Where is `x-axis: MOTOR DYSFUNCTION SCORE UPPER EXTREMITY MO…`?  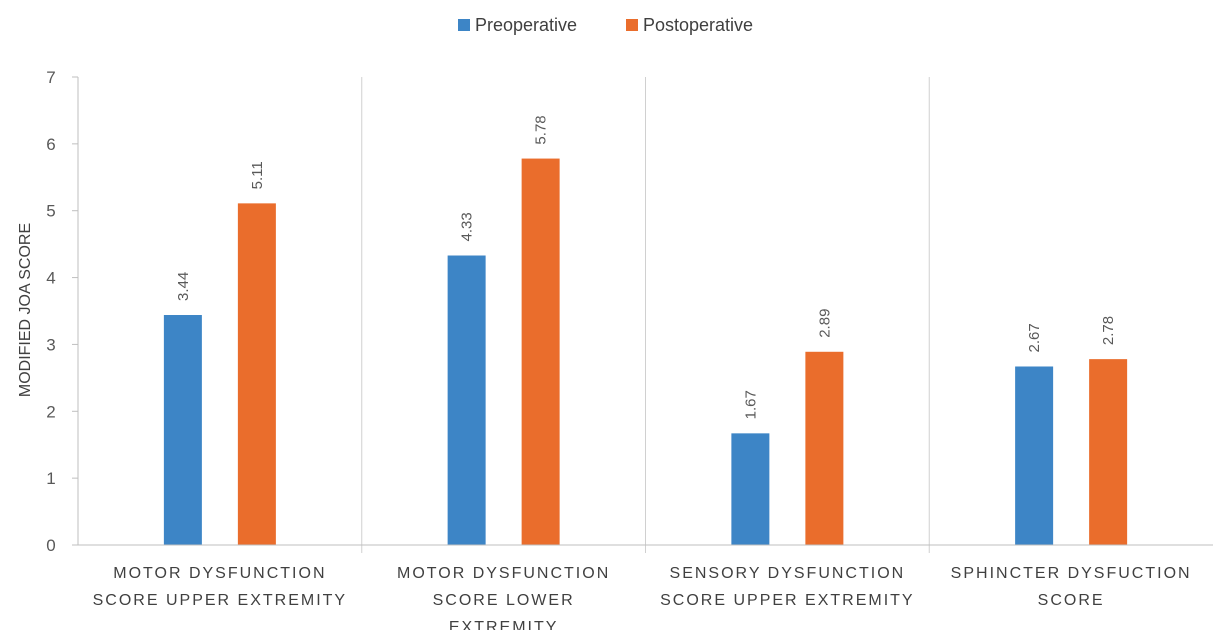 x-axis: MOTOR DYSFUNCTION SCORE UPPER EXTREMITY MO… is located at coordinates (645, 587).